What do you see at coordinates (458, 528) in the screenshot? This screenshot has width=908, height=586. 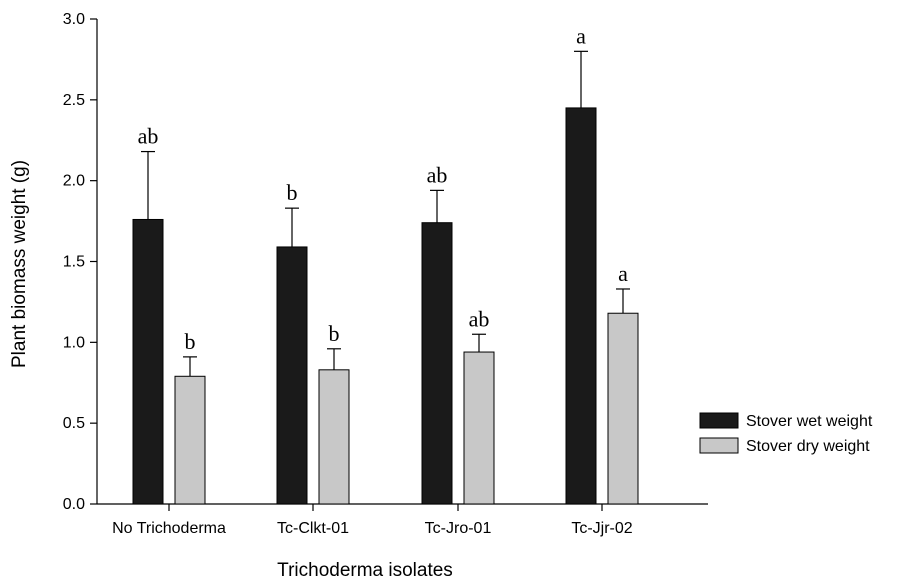 I see `x-tick-label: Tc-Jro-01` at bounding box center [458, 528].